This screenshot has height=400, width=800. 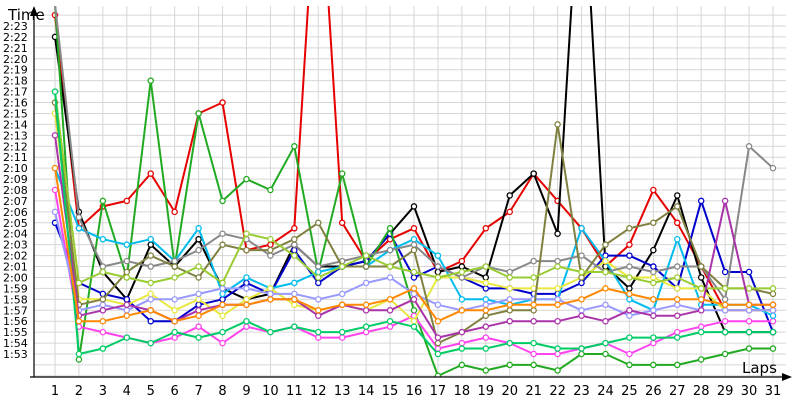 What do you see at coordinates (127, 391) in the screenshot?
I see `x-tick-label: 4` at bounding box center [127, 391].